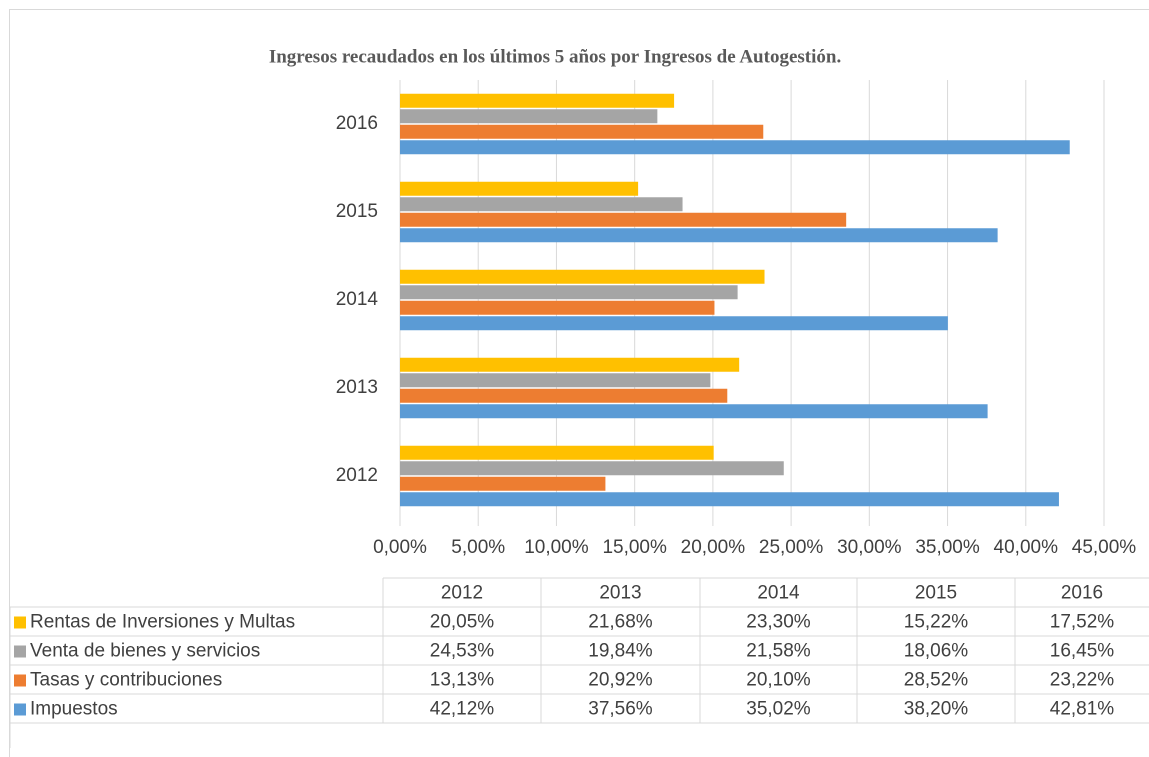  Describe the element at coordinates (936, 680) in the screenshot. I see `table-cell: 28,52%` at that location.